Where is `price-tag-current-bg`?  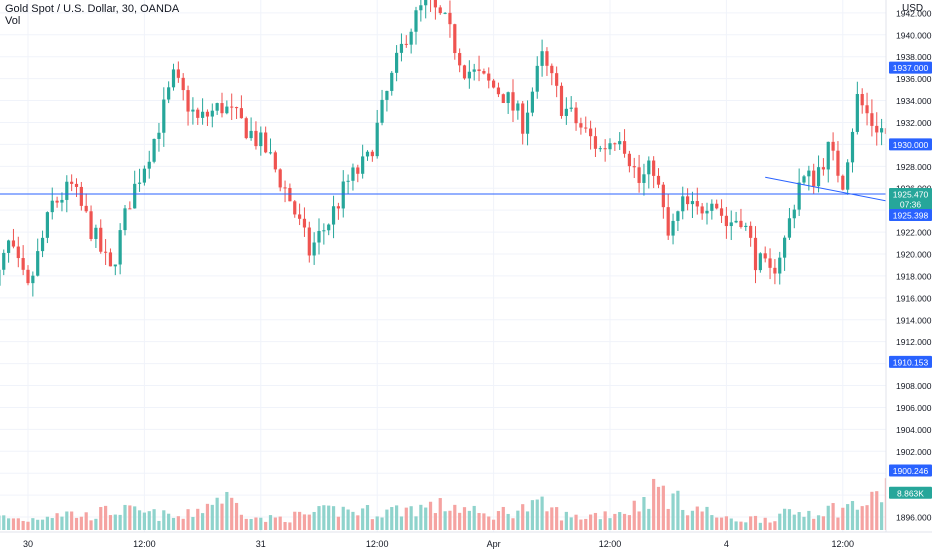 price-tag-current-bg is located at coordinates (910, 194).